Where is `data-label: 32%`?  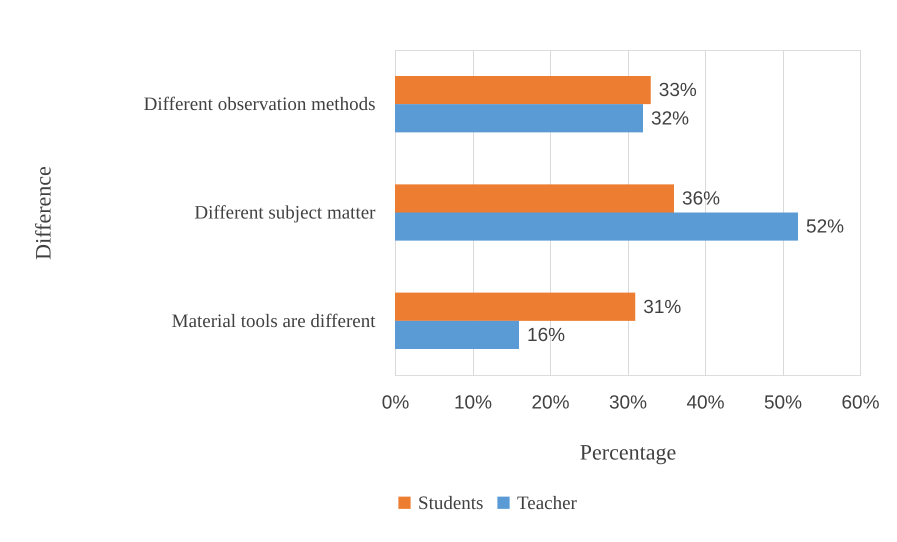 data-label: 32% is located at coordinates (670, 119).